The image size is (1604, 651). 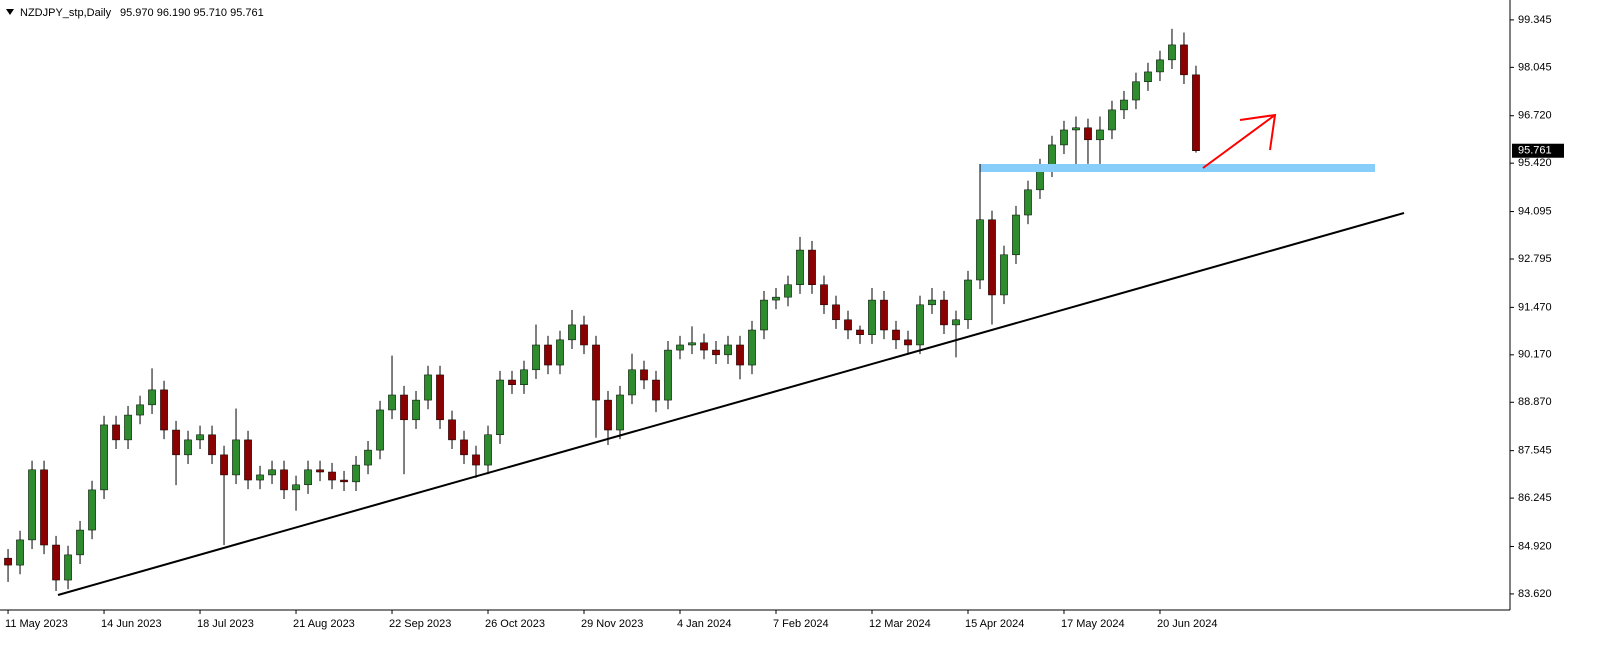 I want to click on y-tick-label: 88.870, so click(x=1535, y=402).